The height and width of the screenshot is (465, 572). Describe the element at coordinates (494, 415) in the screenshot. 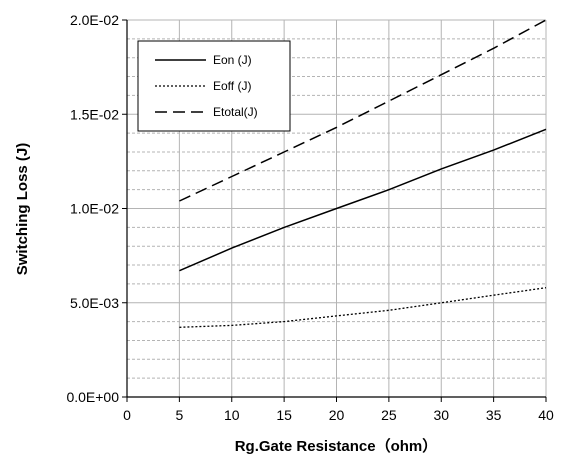

I see `x-tick-label: 35` at that location.